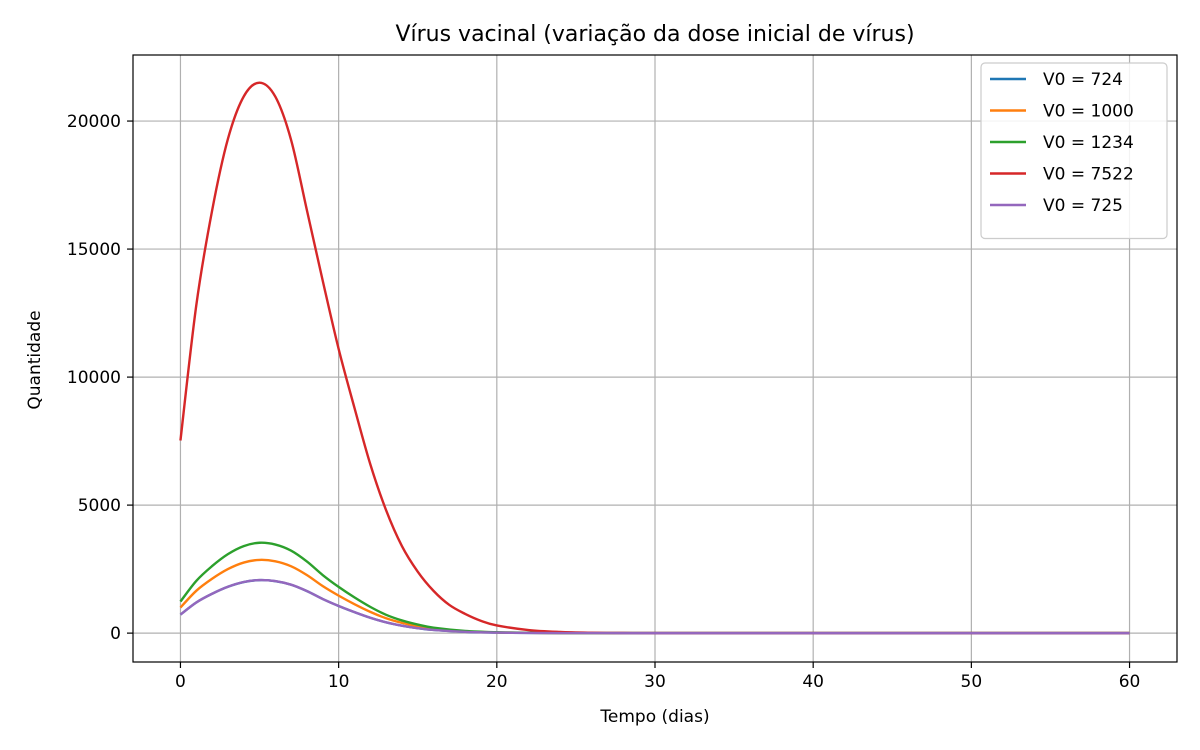 The width and height of the screenshot is (1200, 750). What do you see at coordinates (180, 682) in the screenshot?
I see `x-tick-label: 0` at bounding box center [180, 682].